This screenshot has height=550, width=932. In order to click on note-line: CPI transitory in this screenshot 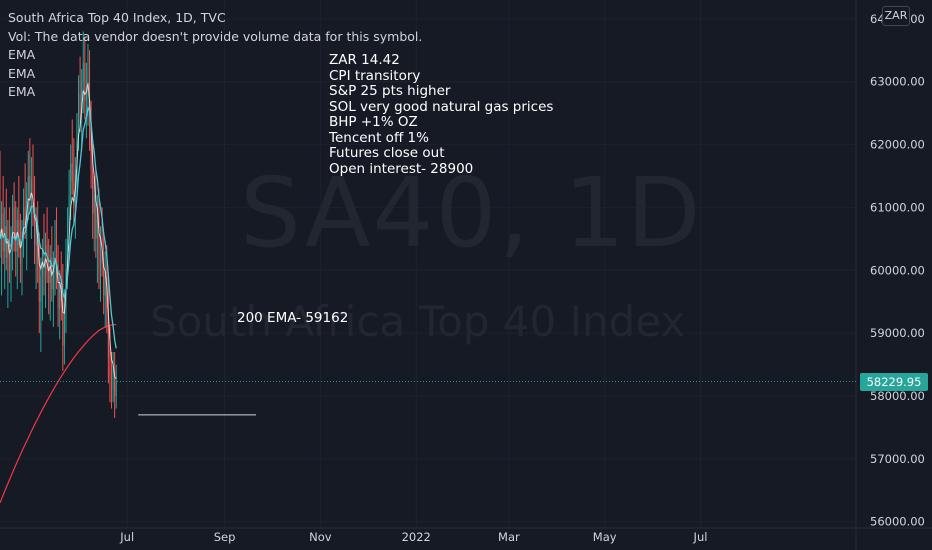, I will do `click(375, 75)`.